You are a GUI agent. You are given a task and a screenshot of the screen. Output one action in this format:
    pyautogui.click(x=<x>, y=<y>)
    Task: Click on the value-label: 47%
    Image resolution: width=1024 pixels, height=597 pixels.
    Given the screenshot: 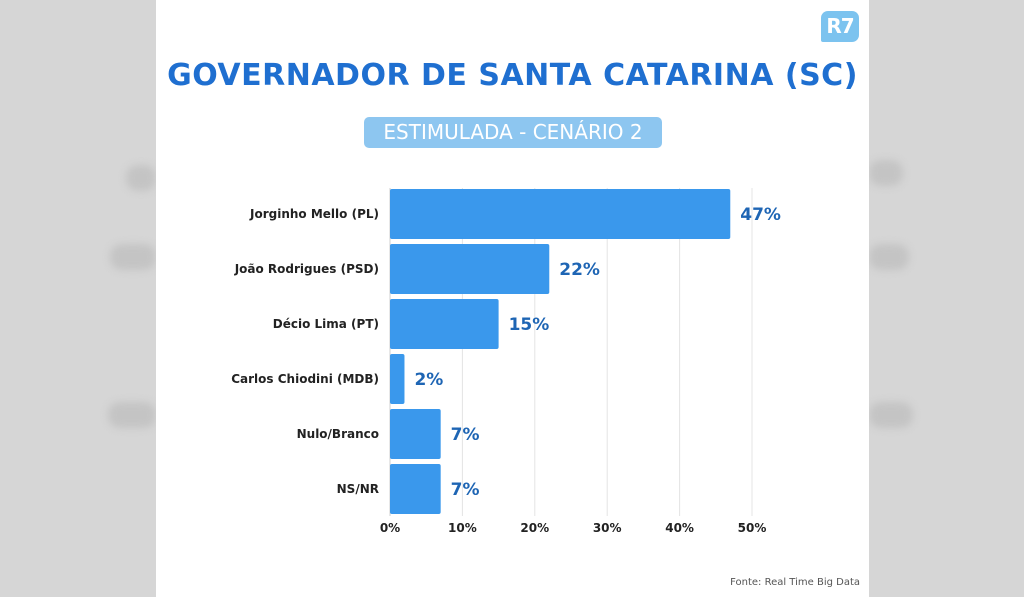 What is the action you would take?
    pyautogui.click(x=760, y=215)
    